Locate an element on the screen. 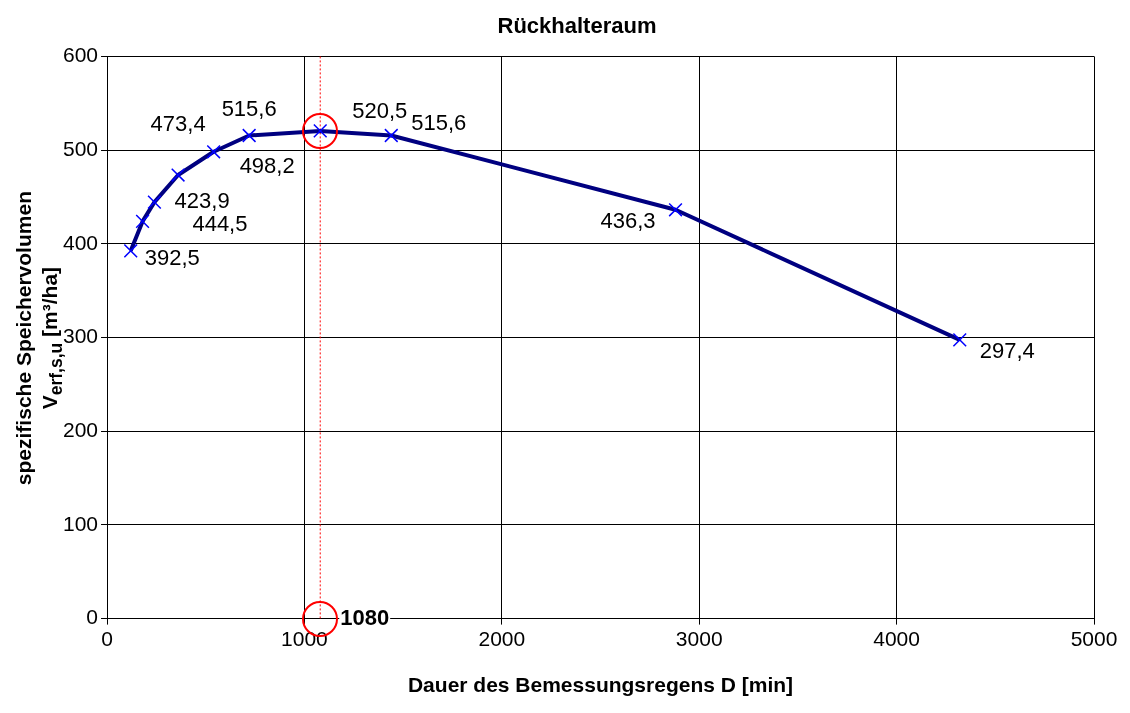 This screenshot has width=1130, height=713. data-label: 520,5 is located at coordinates (380, 110).